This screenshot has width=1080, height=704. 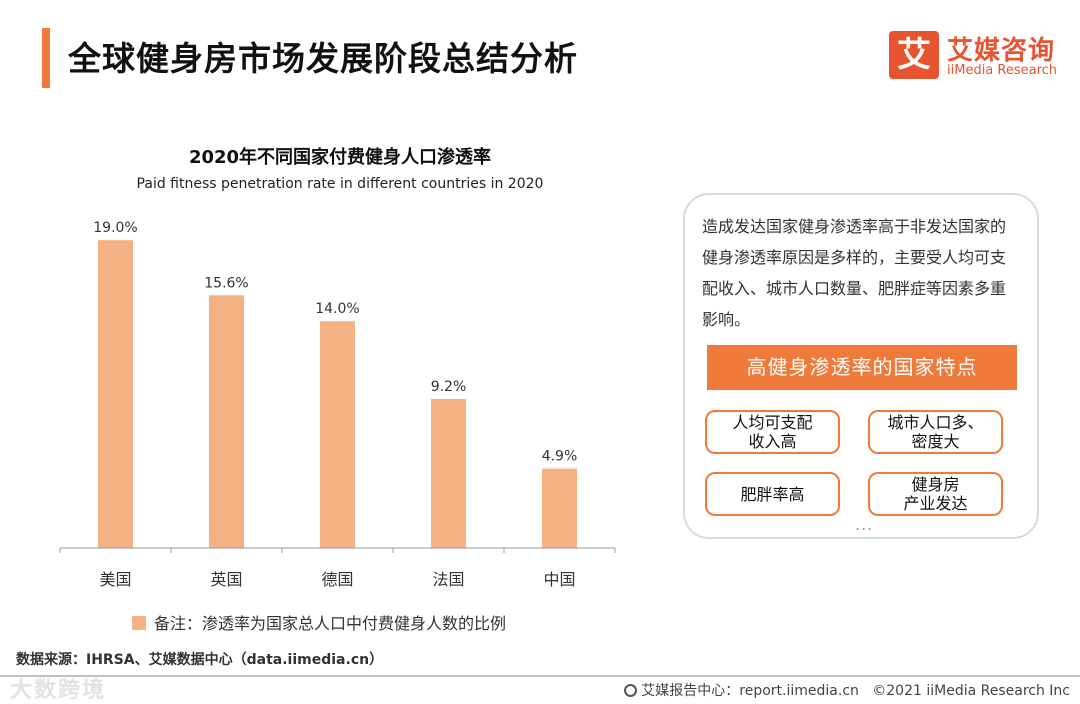 I want to click on feature-urban-line2: 密度大, so click(x=935, y=441).